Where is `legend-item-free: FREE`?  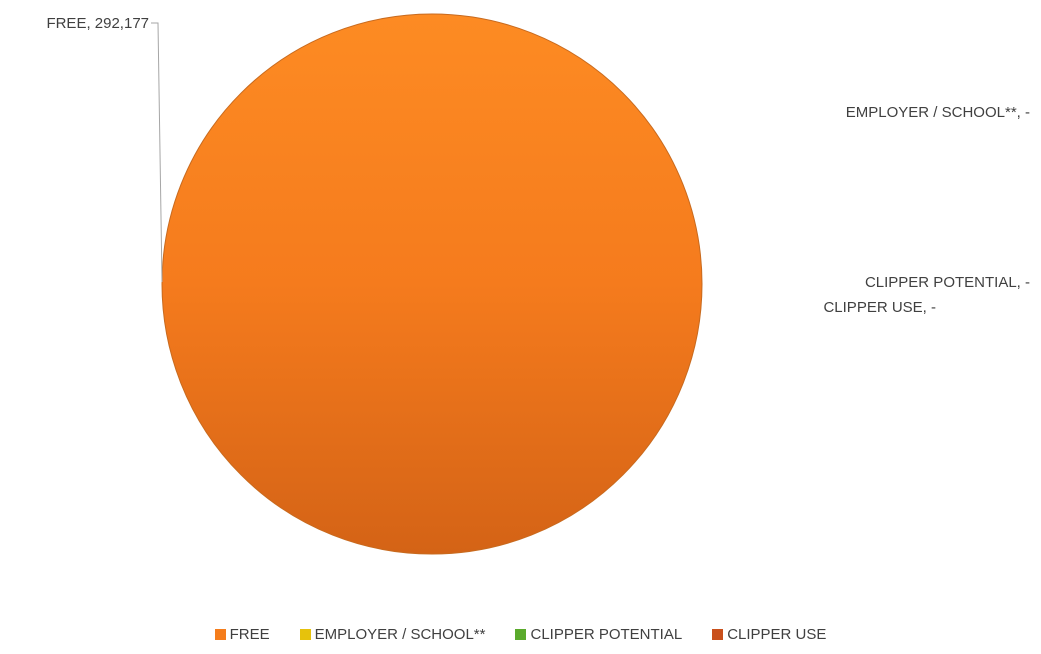 legend-item-free: FREE is located at coordinates (242, 634).